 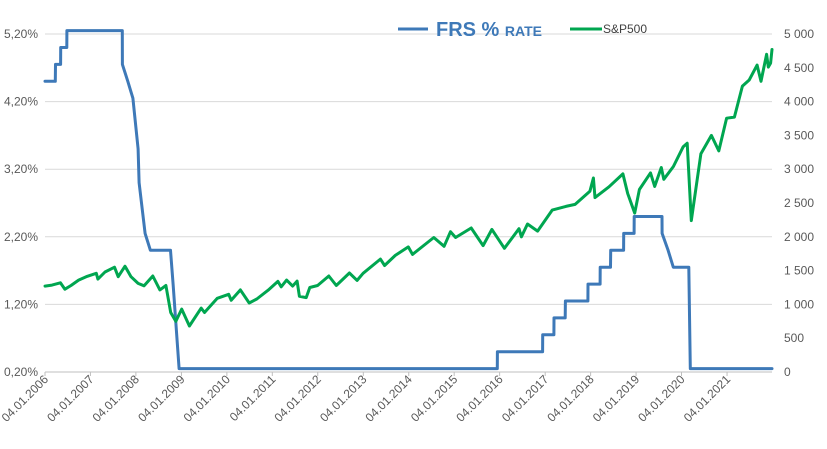 I want to click on y-left-tick-label: 3,20%, so click(x=21, y=169).